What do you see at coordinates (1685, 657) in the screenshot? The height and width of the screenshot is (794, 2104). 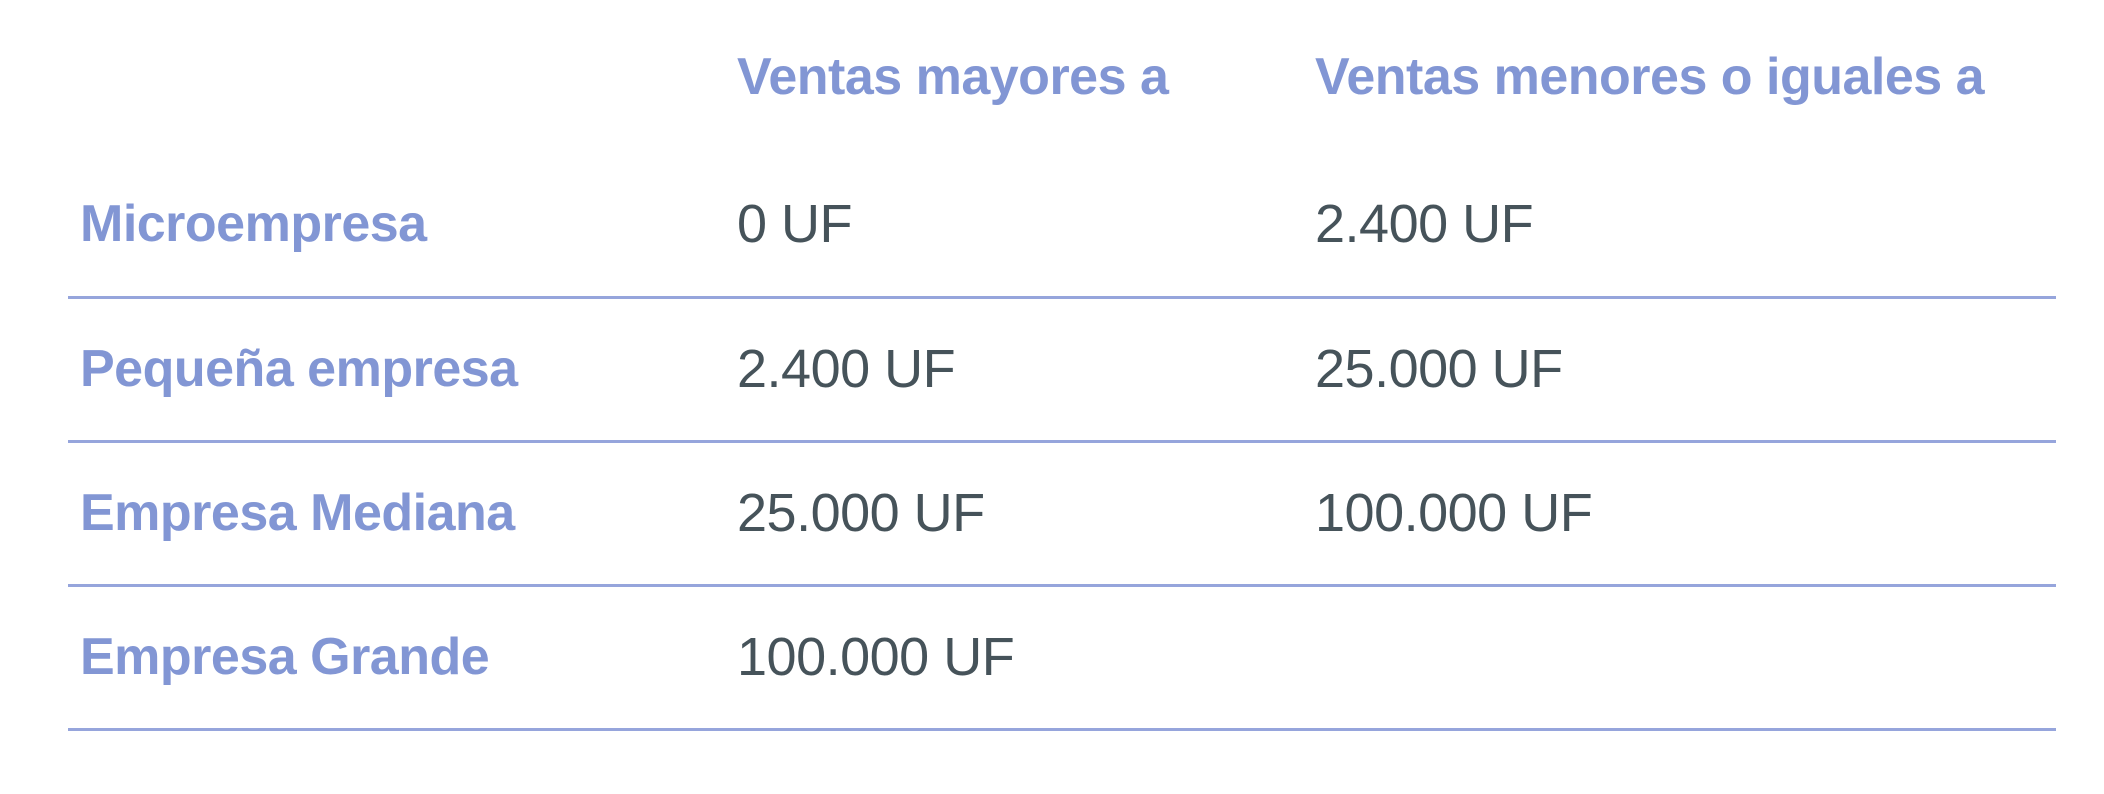 I see `ventas-menores-value` at bounding box center [1685, 657].